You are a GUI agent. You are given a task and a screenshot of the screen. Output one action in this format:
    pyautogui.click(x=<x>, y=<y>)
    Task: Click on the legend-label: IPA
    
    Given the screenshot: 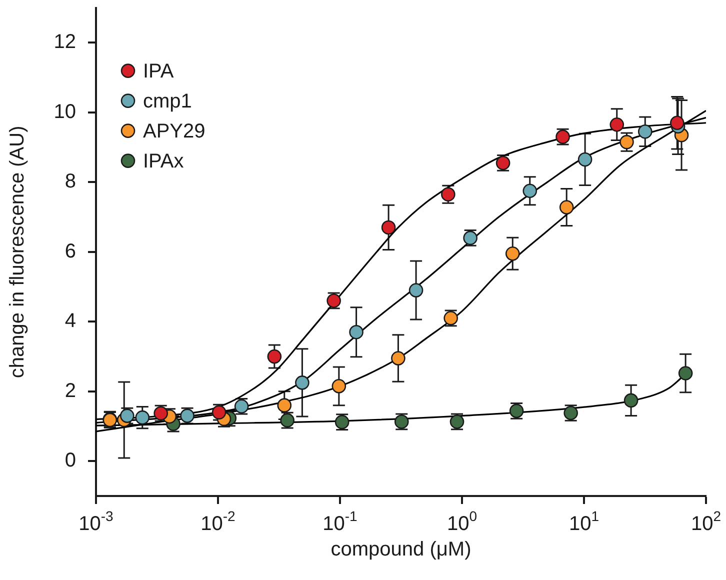 What is the action you would take?
    pyautogui.click(x=158, y=71)
    